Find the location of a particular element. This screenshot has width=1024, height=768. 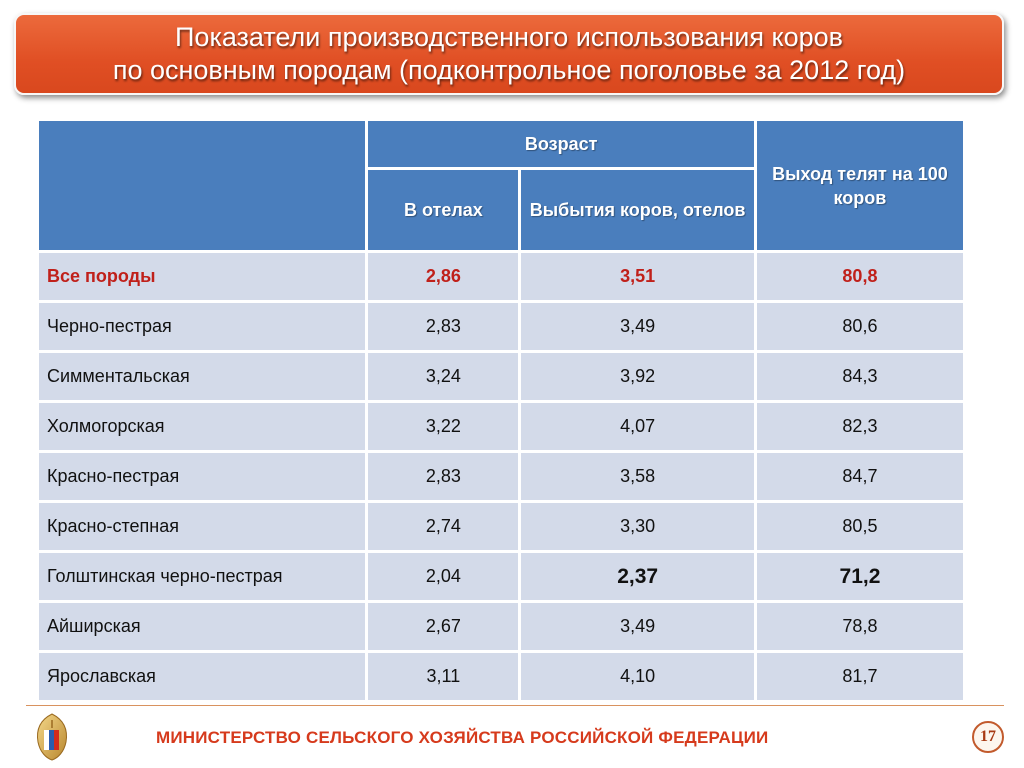

table-row: Симментальская 3,24 3,92 84,3 is located at coordinates (501, 376).